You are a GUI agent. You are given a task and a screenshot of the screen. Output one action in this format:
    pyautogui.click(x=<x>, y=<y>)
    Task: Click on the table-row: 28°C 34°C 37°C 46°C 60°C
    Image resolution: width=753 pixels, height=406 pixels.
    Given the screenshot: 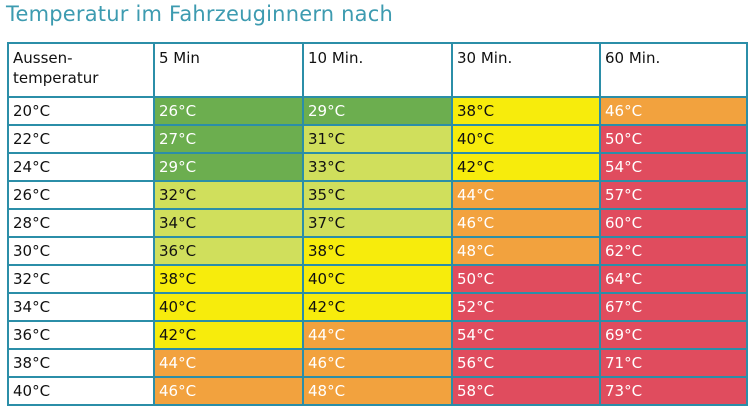 What is the action you would take?
    pyautogui.click(x=377, y=223)
    